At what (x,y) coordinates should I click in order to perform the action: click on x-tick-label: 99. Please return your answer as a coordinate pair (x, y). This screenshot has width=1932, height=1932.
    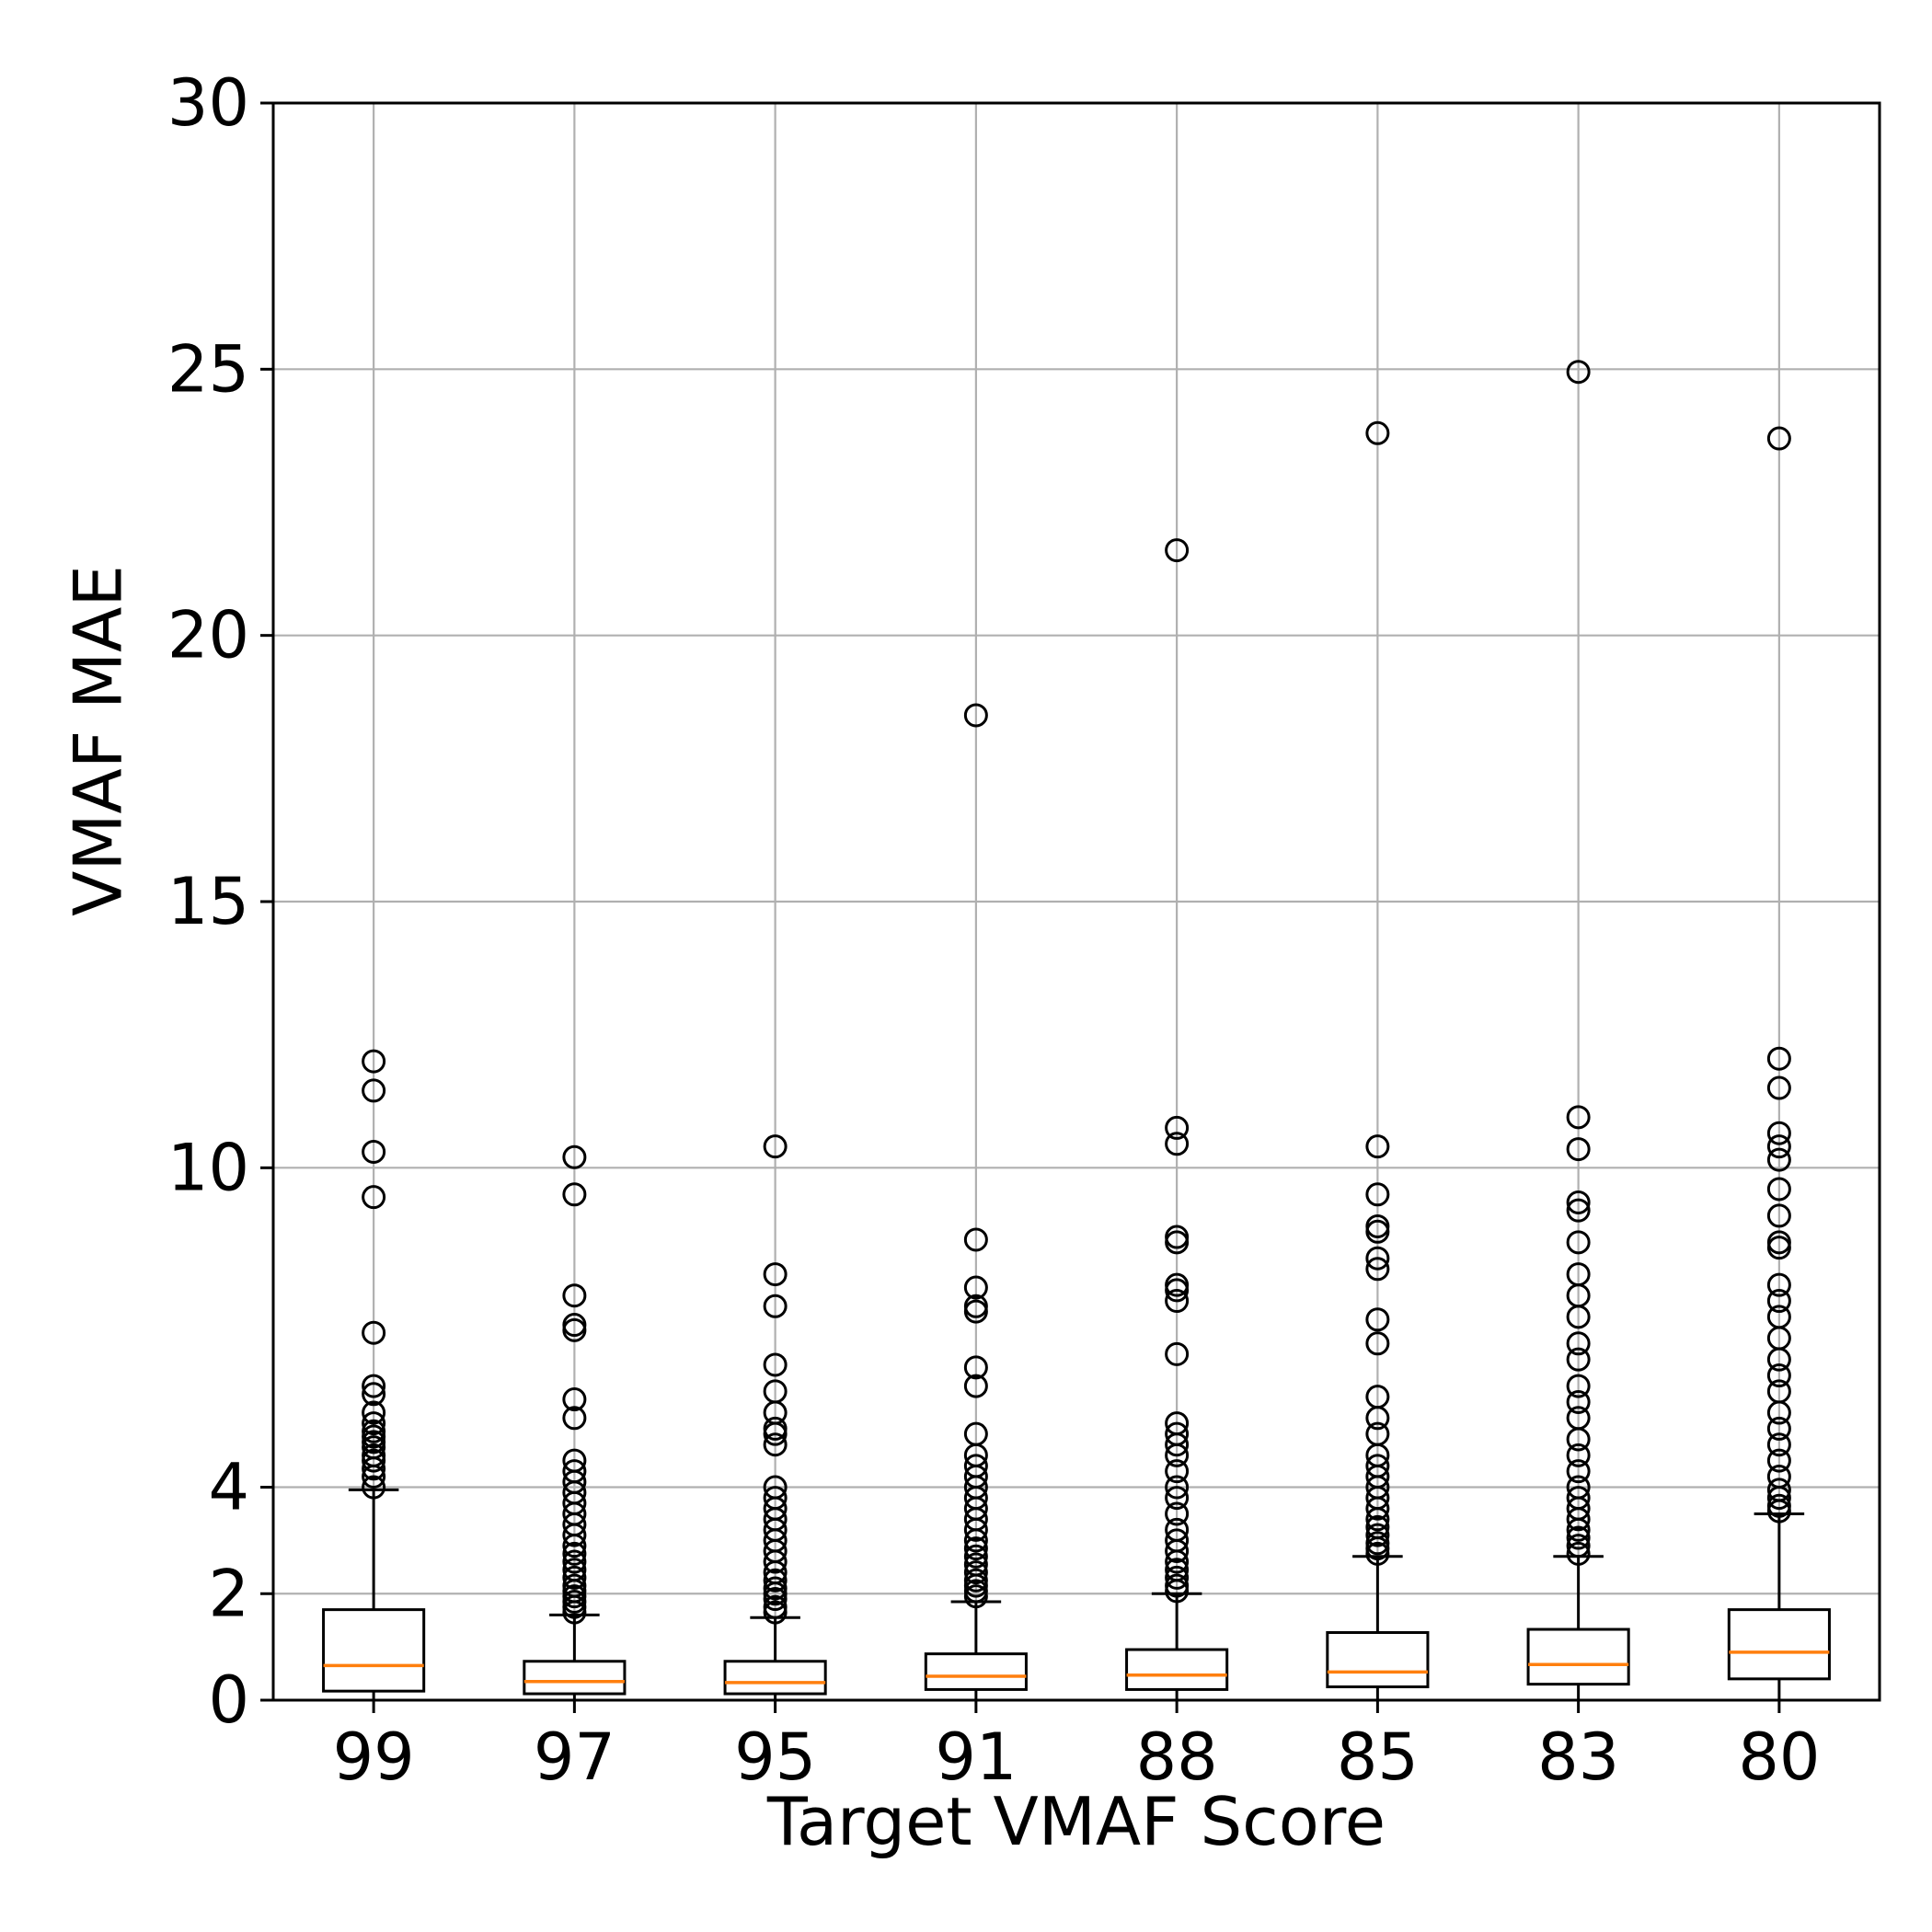
    Looking at the image, I should click on (374, 1757).